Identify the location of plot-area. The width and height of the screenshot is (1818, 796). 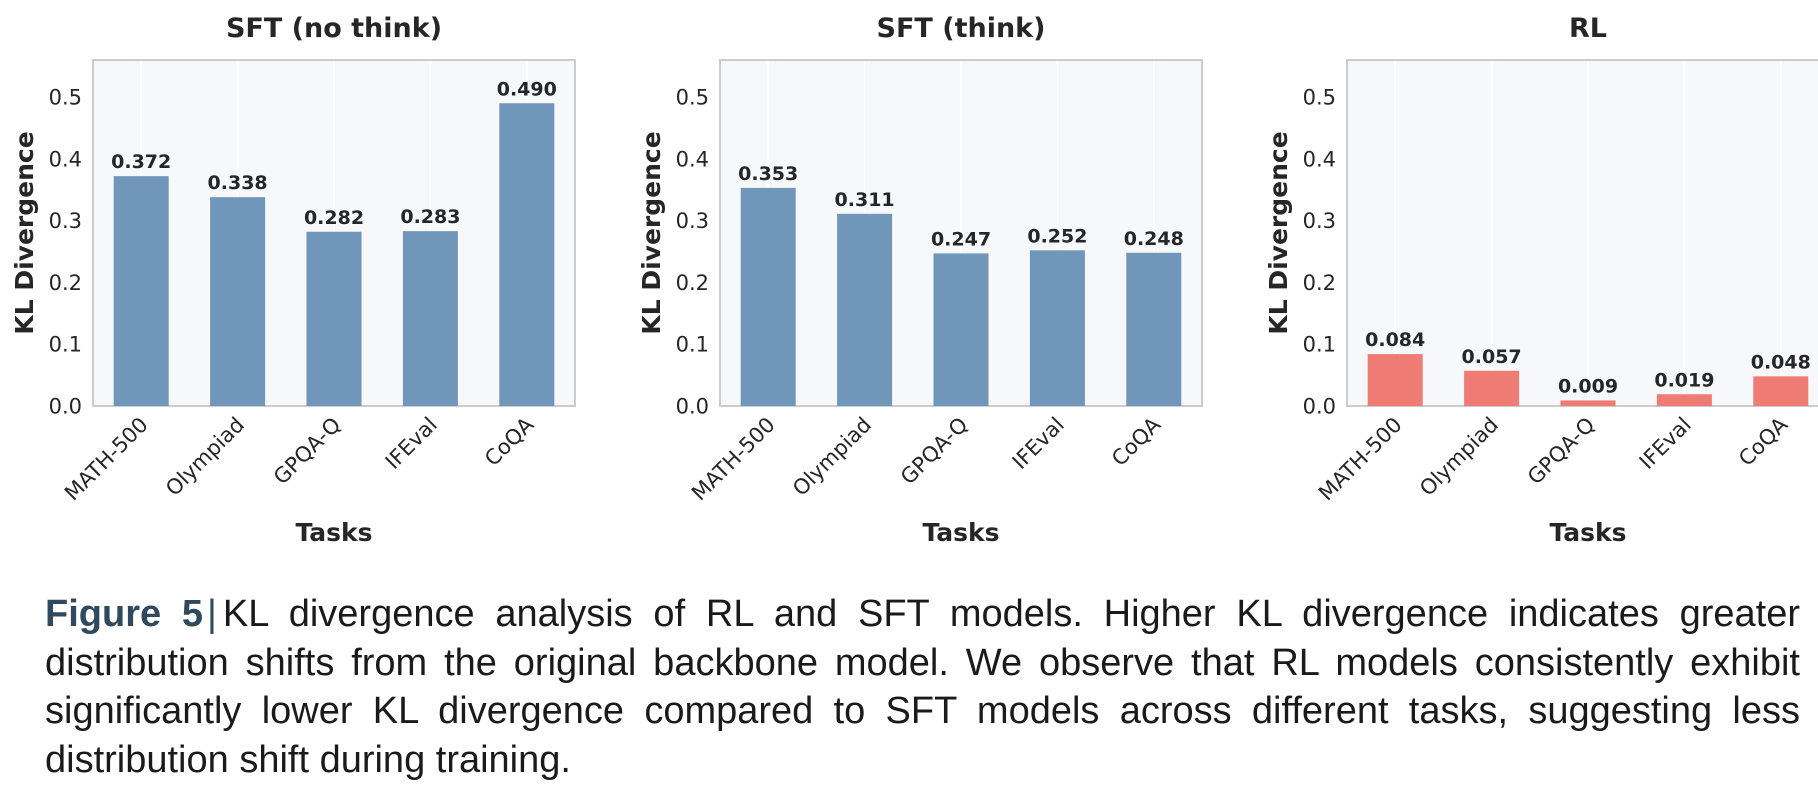
(1582, 233).